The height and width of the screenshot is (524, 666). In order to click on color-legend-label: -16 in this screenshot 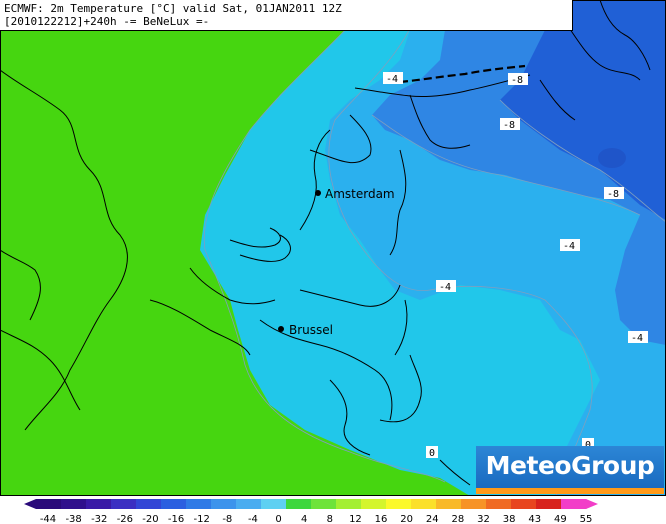, I will do `click(176, 519)`.